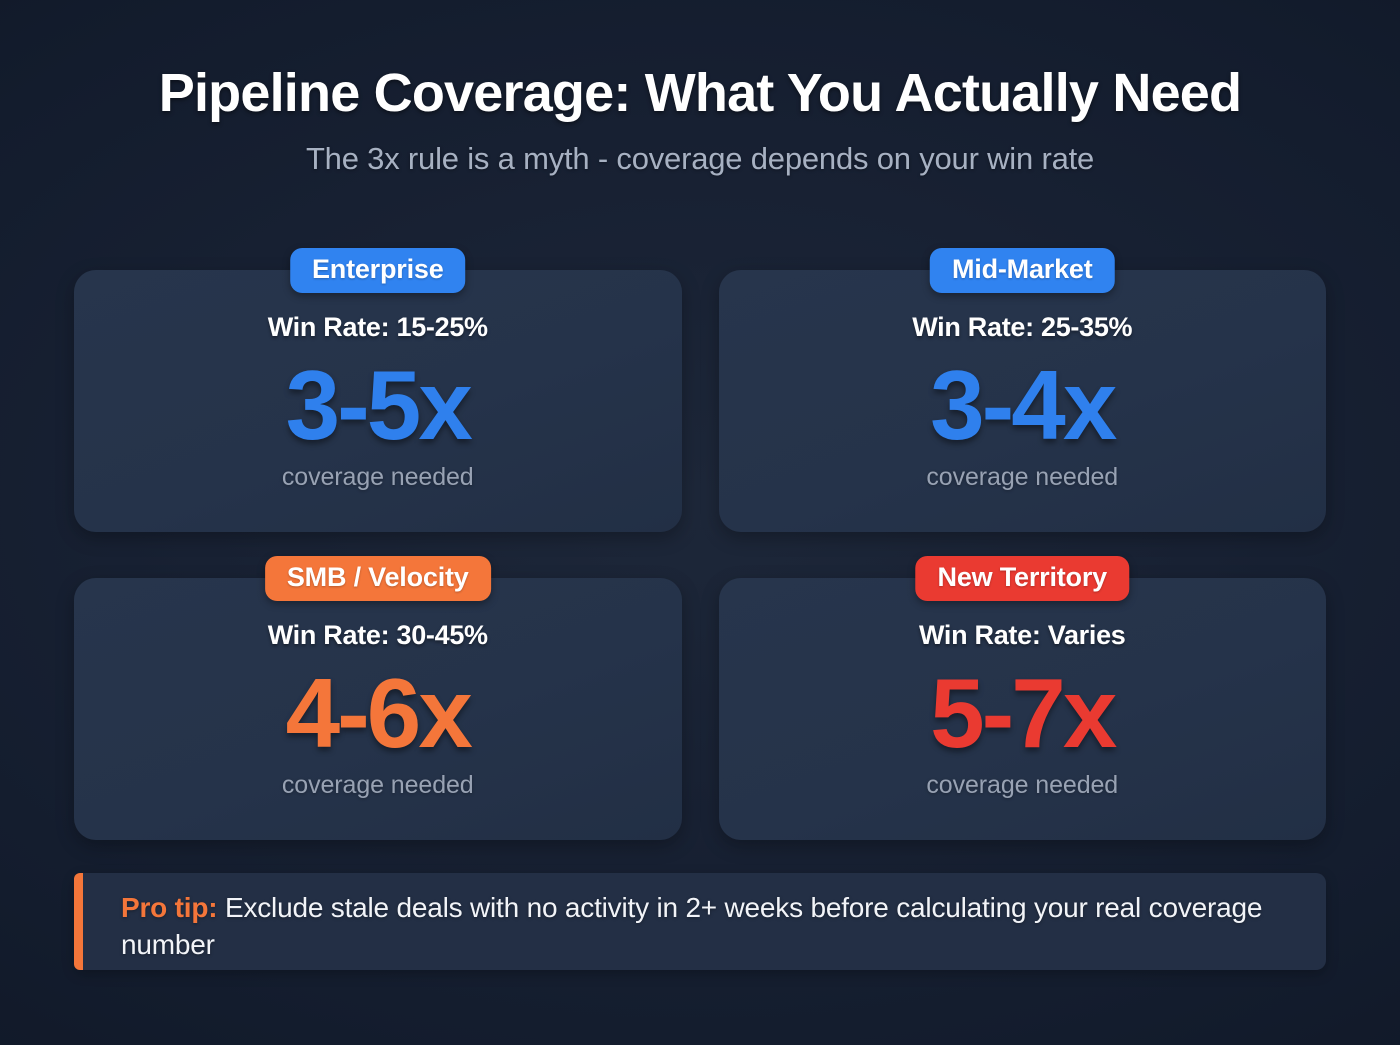  I want to click on win-rate-enterprise: Win Rate: 15-25%, so click(377, 327).